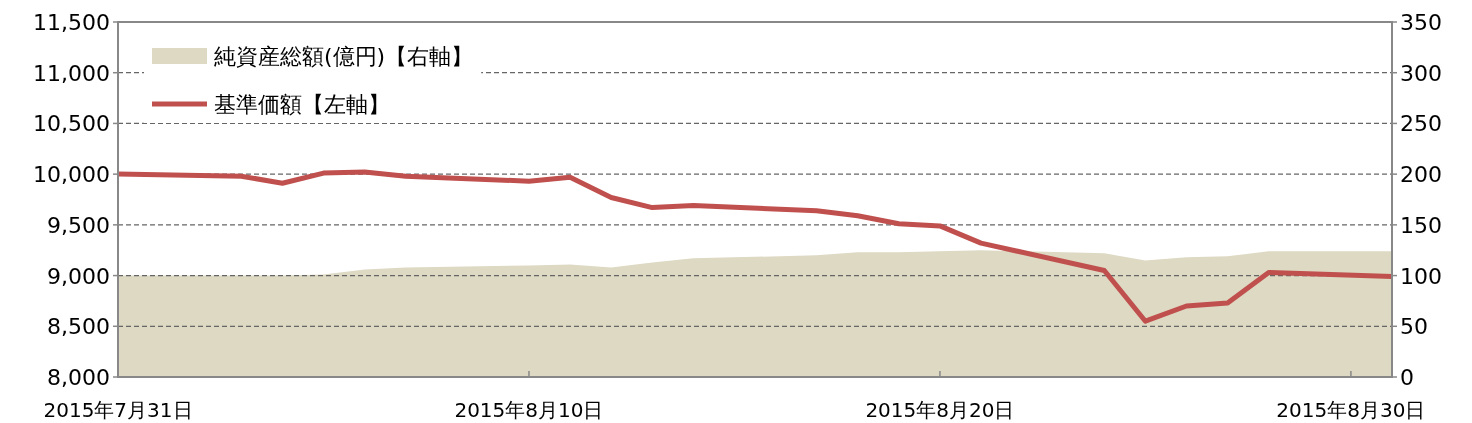 The width and height of the screenshot is (1472, 423). Describe the element at coordinates (1351, 410) in the screenshot. I see `x-tick-label: 2015年8月30日` at that location.